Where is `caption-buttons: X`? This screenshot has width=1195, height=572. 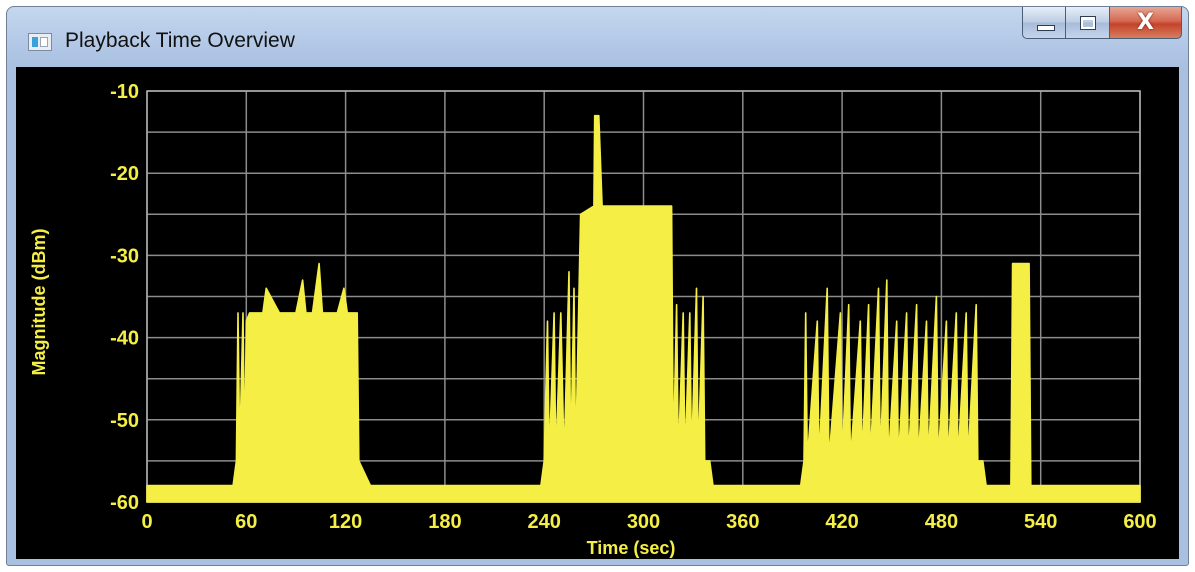 caption-buttons: X is located at coordinates (1102, 24).